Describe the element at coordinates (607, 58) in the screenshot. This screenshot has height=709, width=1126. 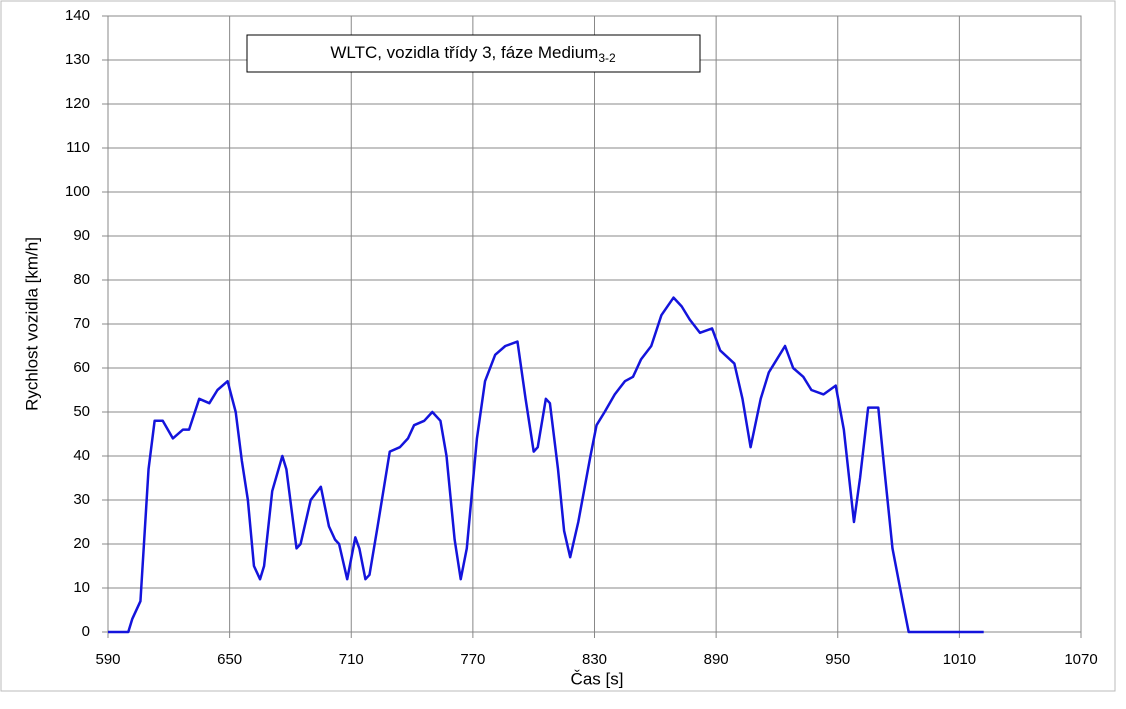
I see `title-subscript: 3-2` at that location.